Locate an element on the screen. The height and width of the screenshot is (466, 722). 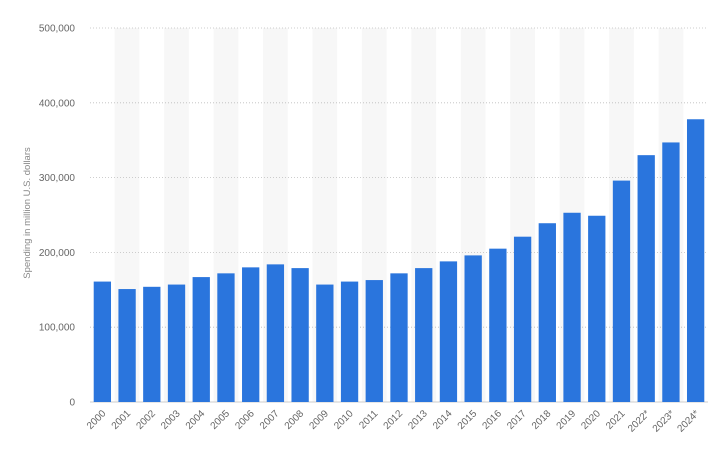
y-tick-label: 300,000 is located at coordinates (57, 178).